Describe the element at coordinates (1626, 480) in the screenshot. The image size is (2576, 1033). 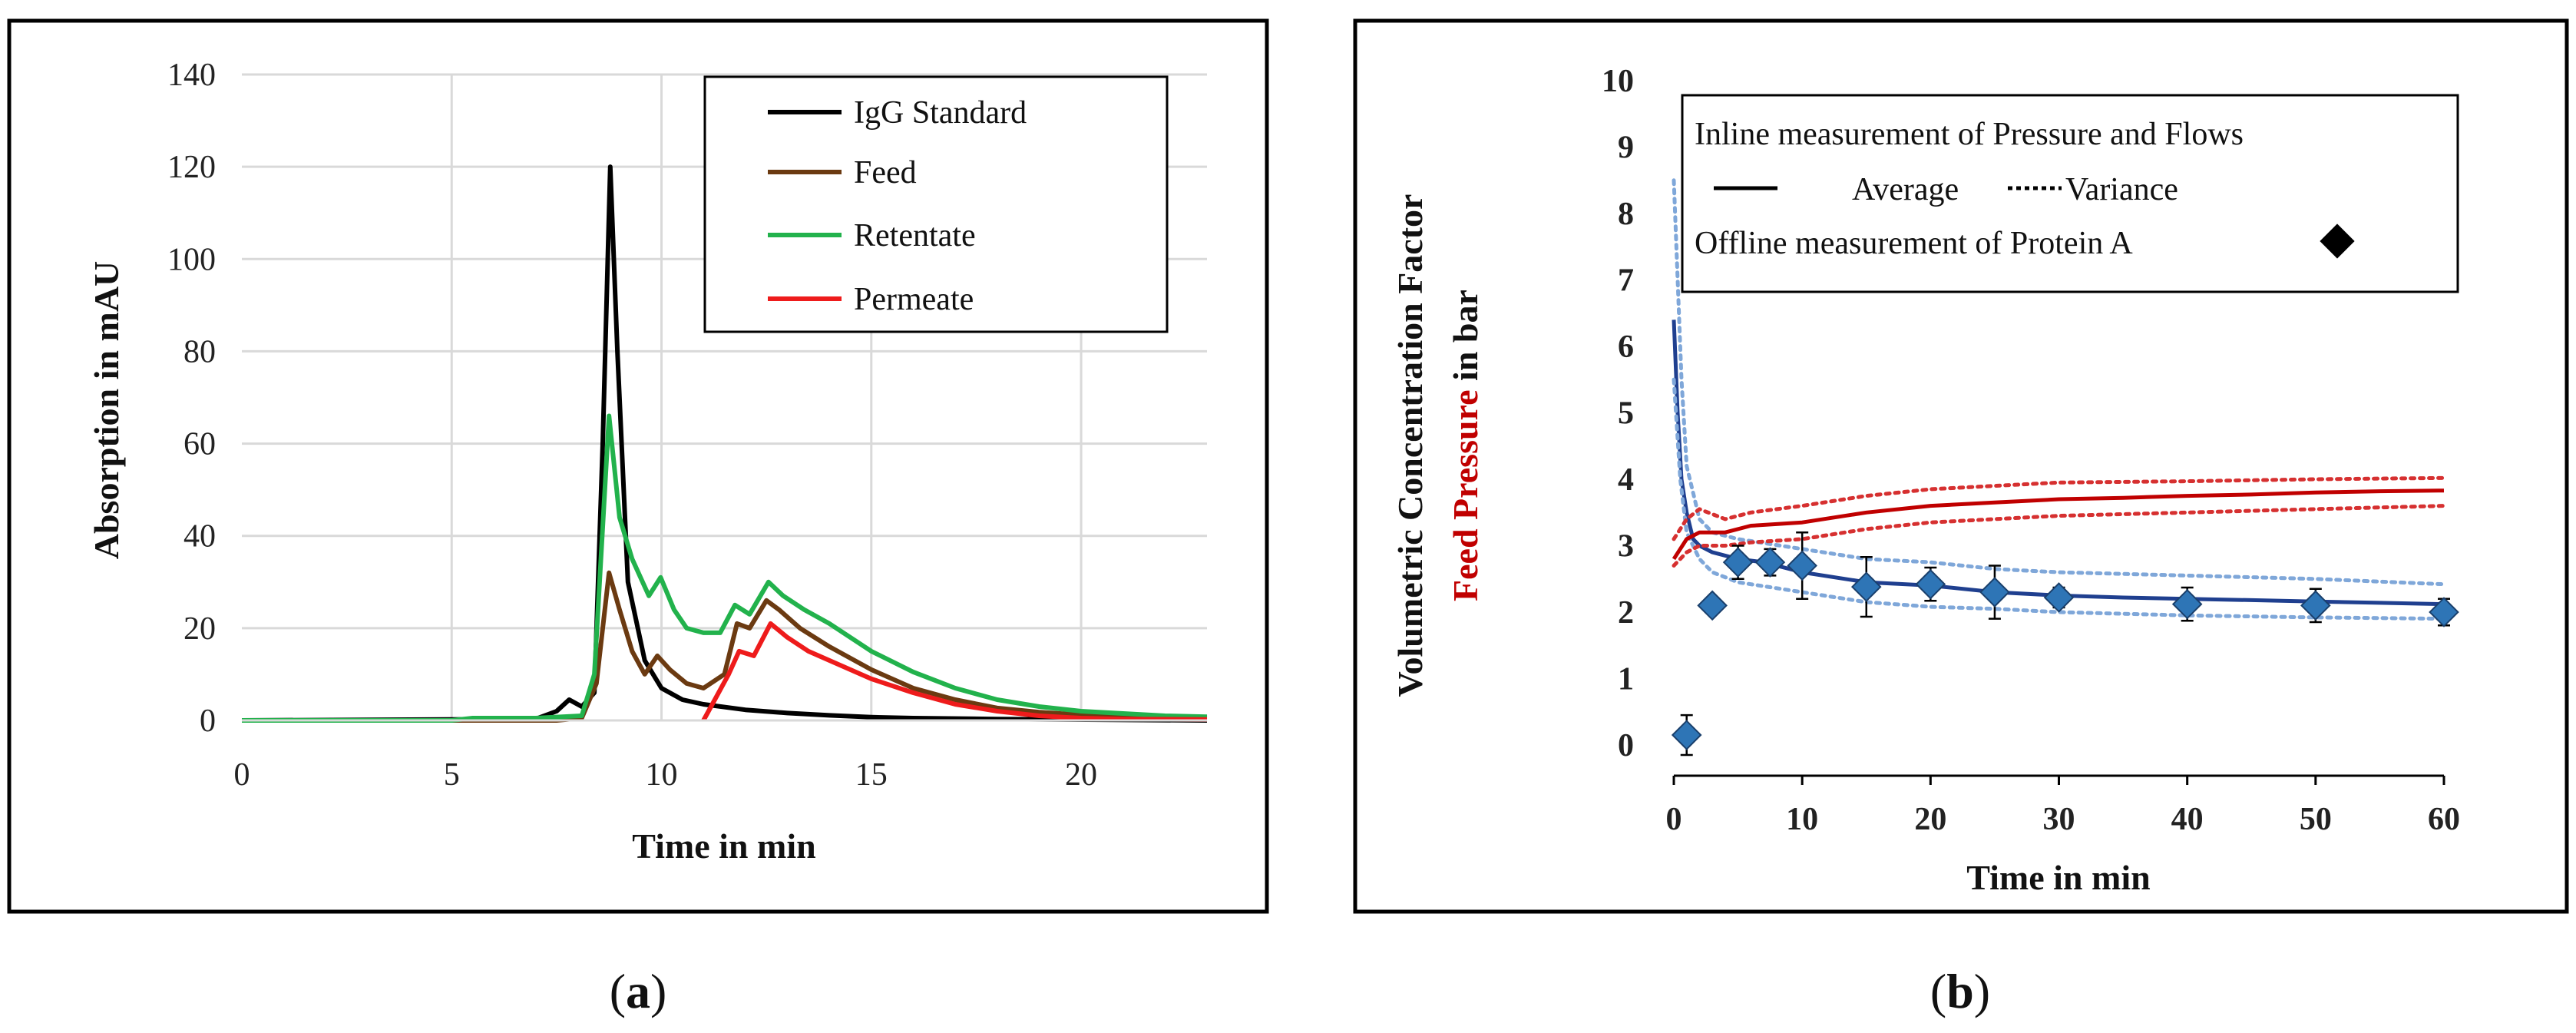
I see `b-y-tick-label: 4` at that location.